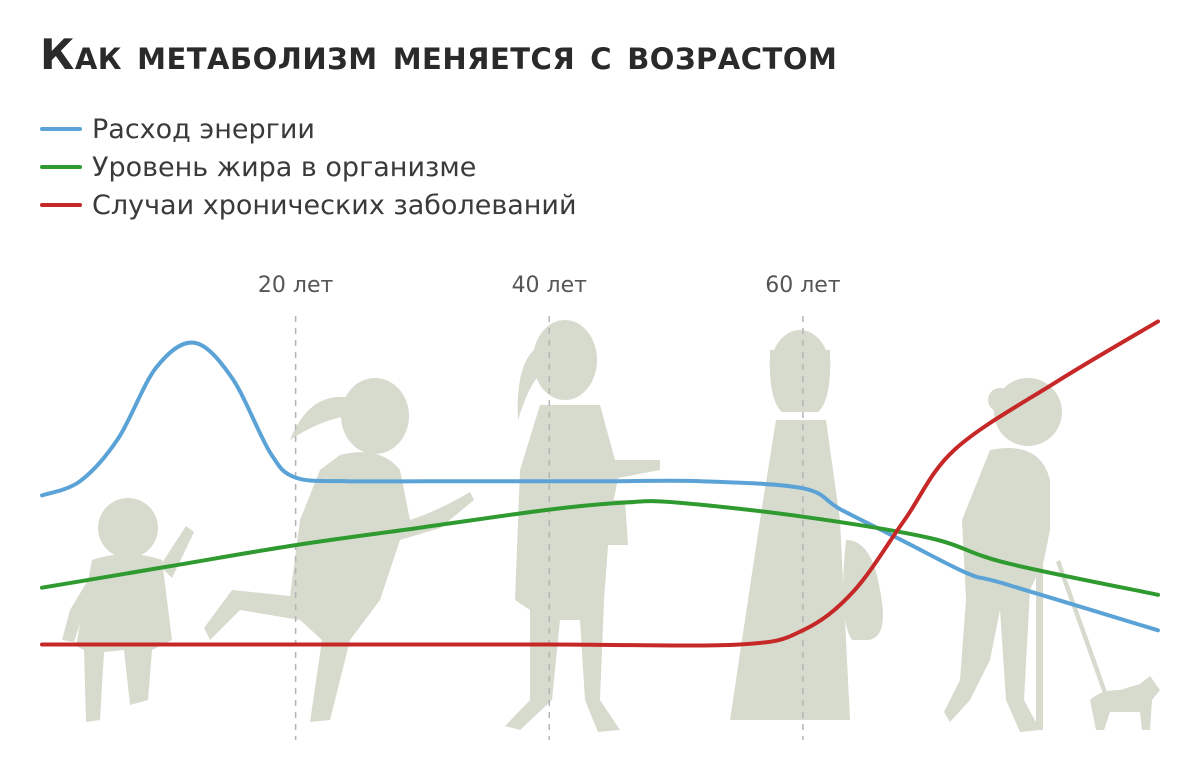 This screenshot has height=779, width=1200. I want to click on elderly-silhouette-icon, so click(1052, 555).